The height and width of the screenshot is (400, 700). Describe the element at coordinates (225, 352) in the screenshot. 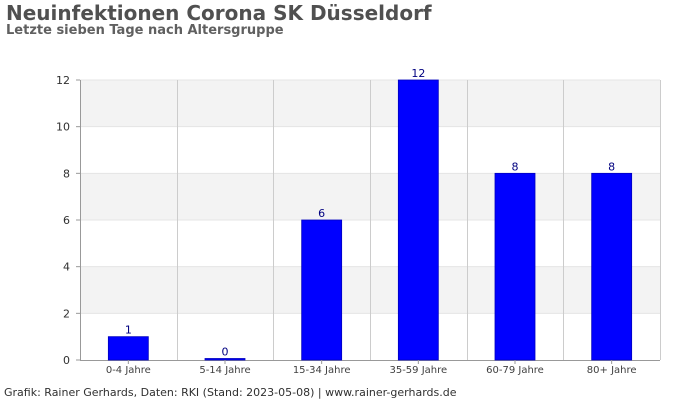

I see `data-label: 0` at that location.